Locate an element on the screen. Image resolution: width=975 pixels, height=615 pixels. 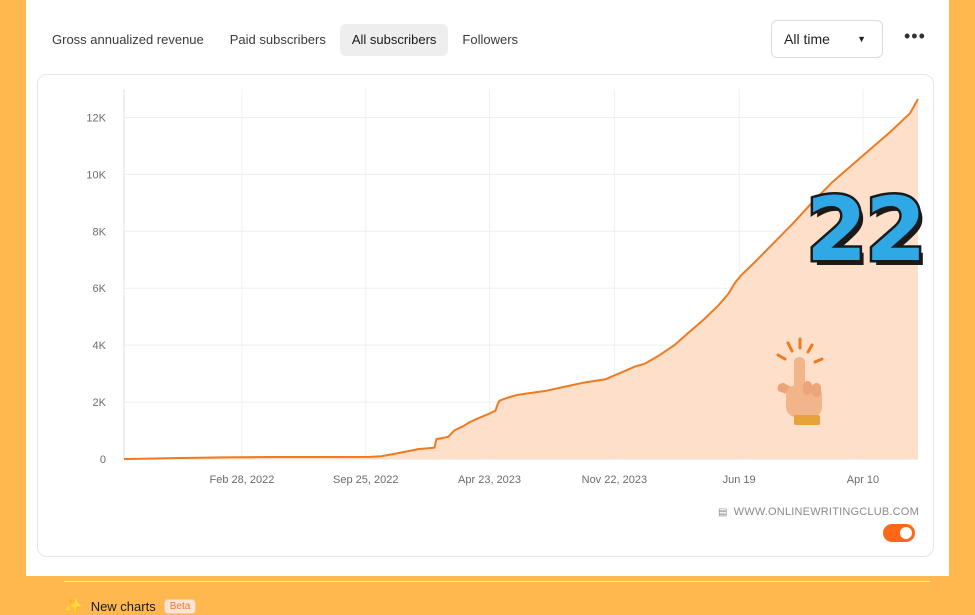
bookmark-icon: ▤ is located at coordinates (723, 512).